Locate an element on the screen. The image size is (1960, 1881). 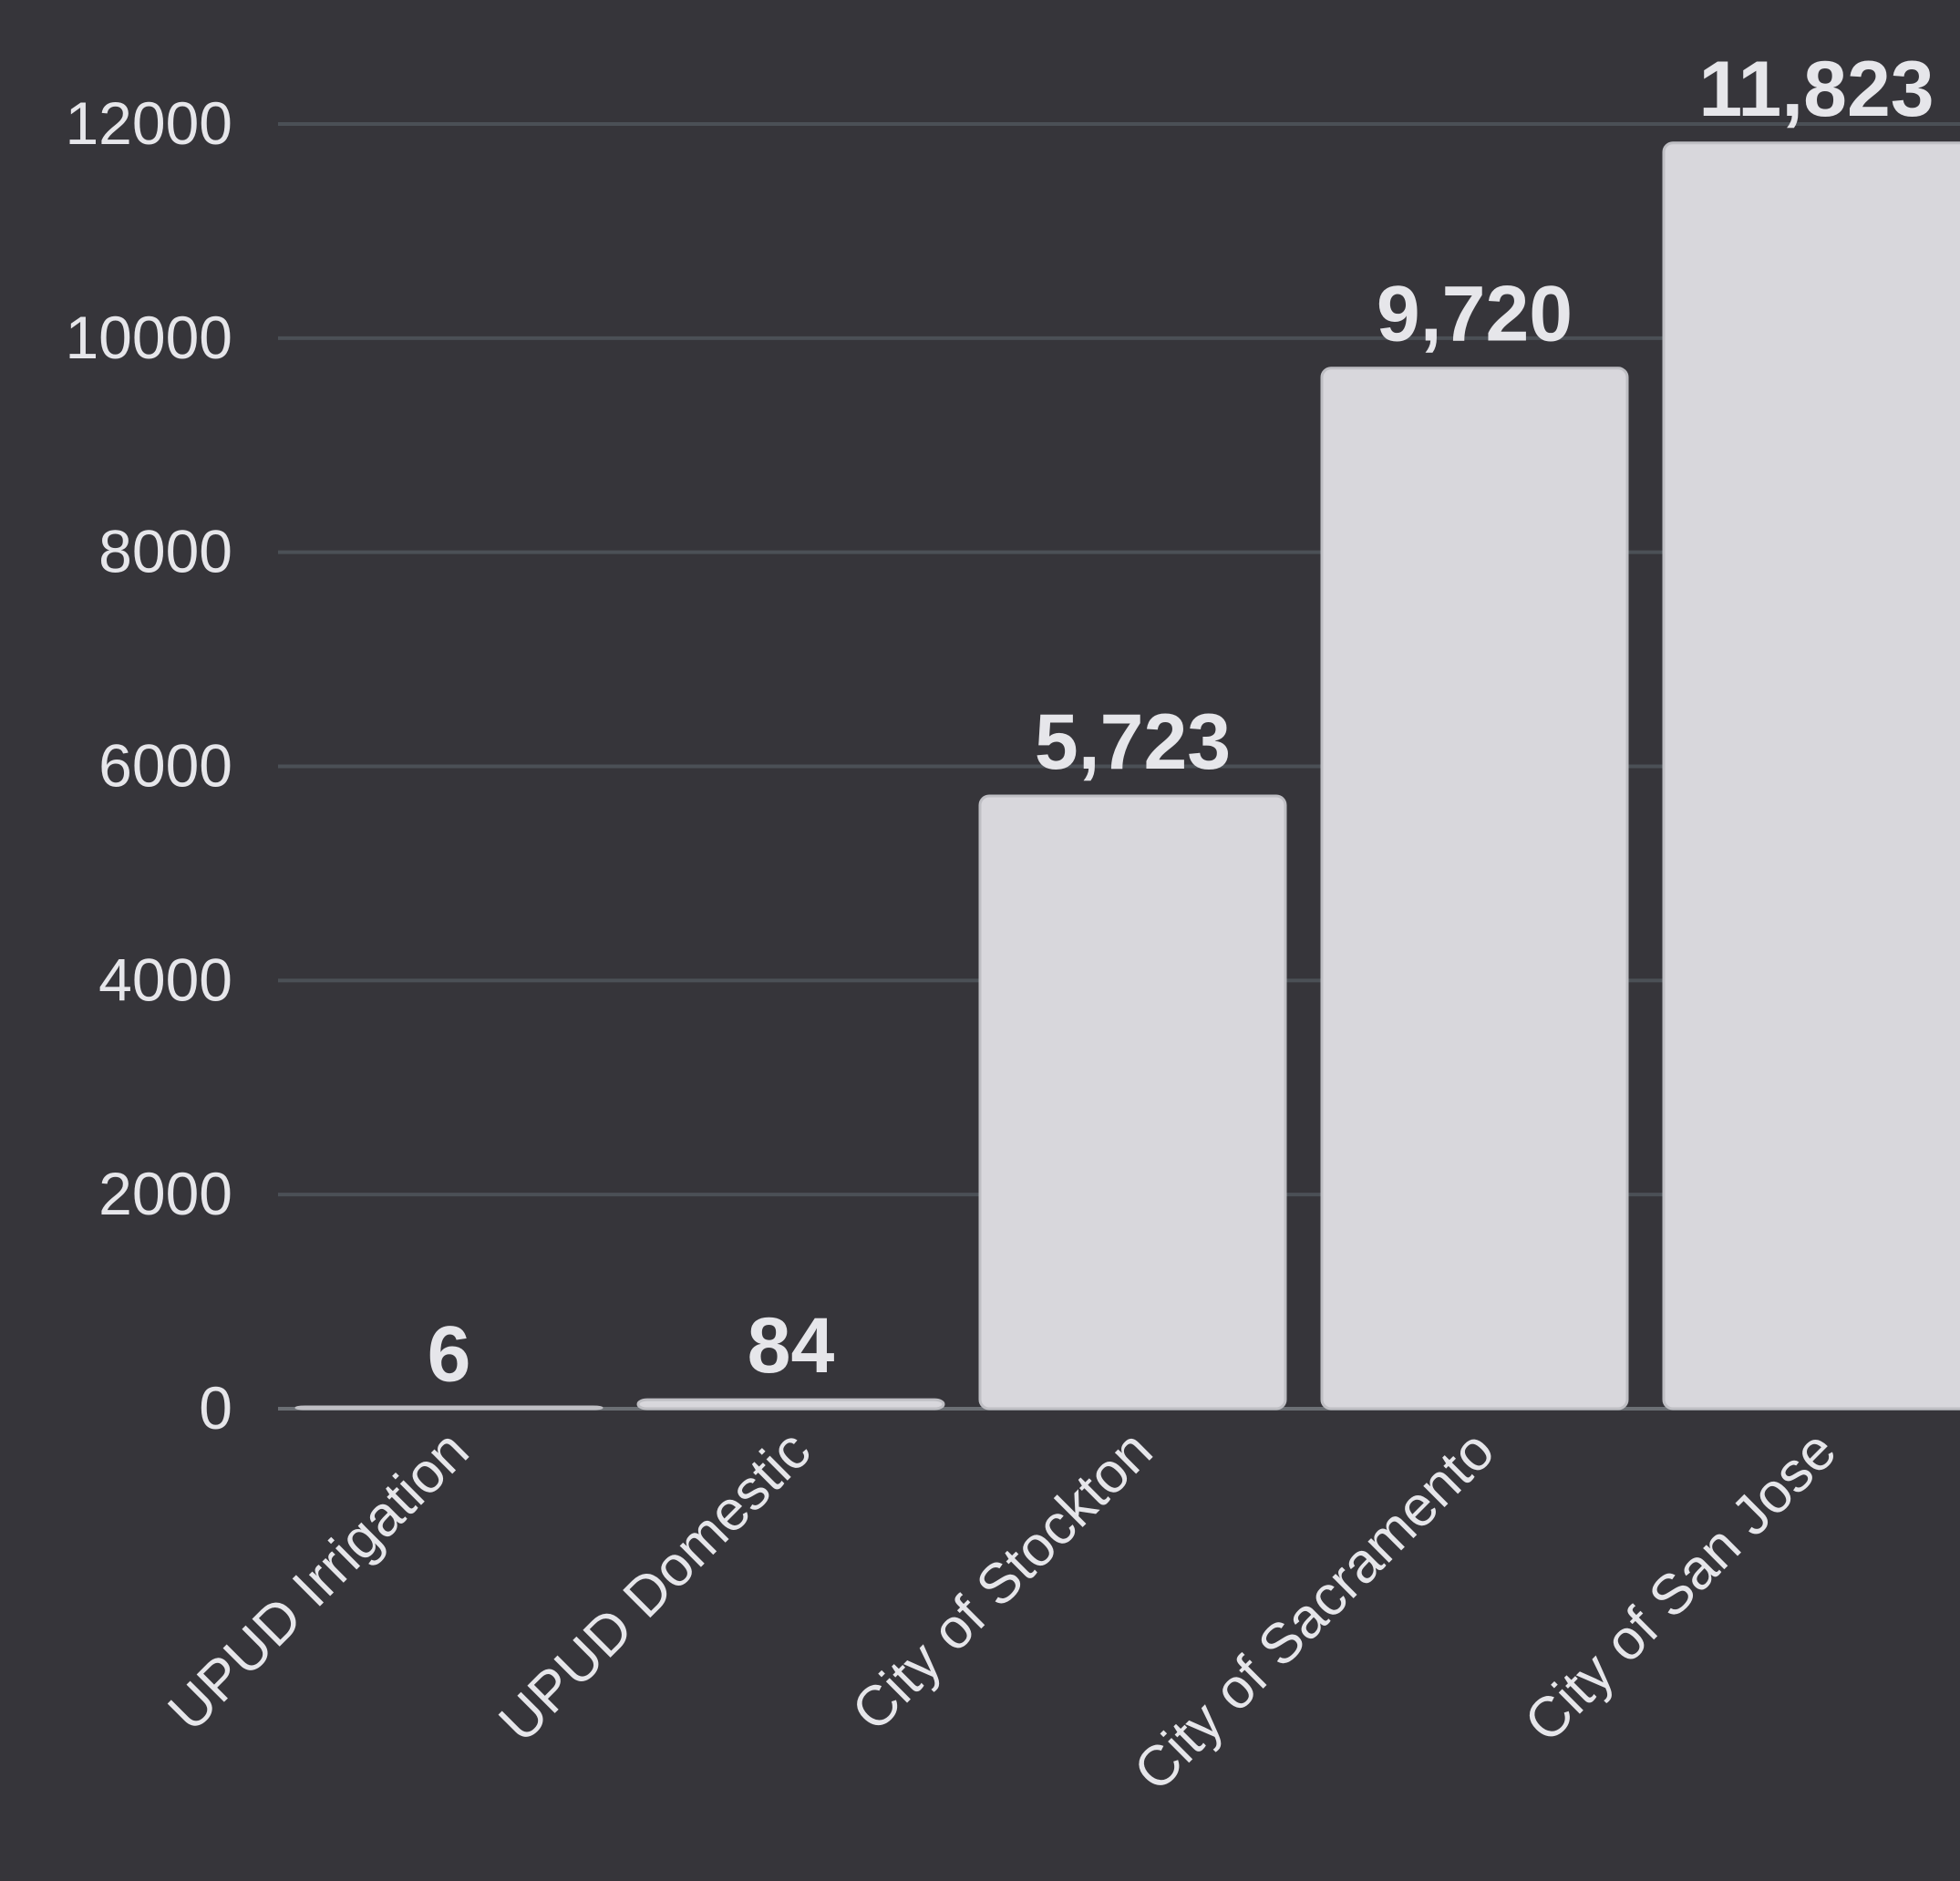
data-label: 5,723 is located at coordinates (1133, 742).